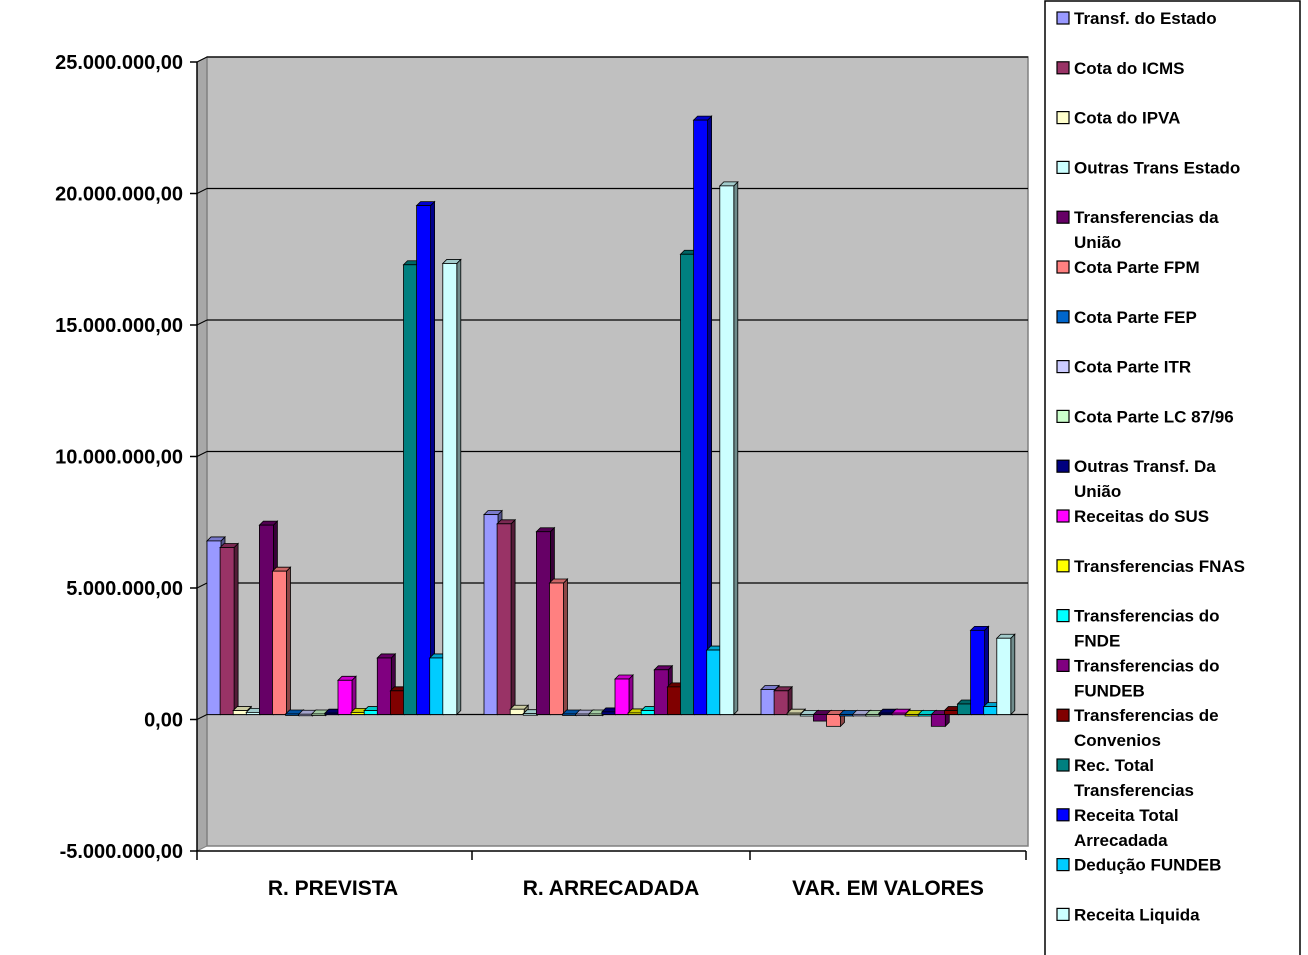 The height and width of the screenshot is (955, 1308). Describe the element at coordinates (1157, 167) in the screenshot. I see `legend-label: Outras Trans Estado` at that location.